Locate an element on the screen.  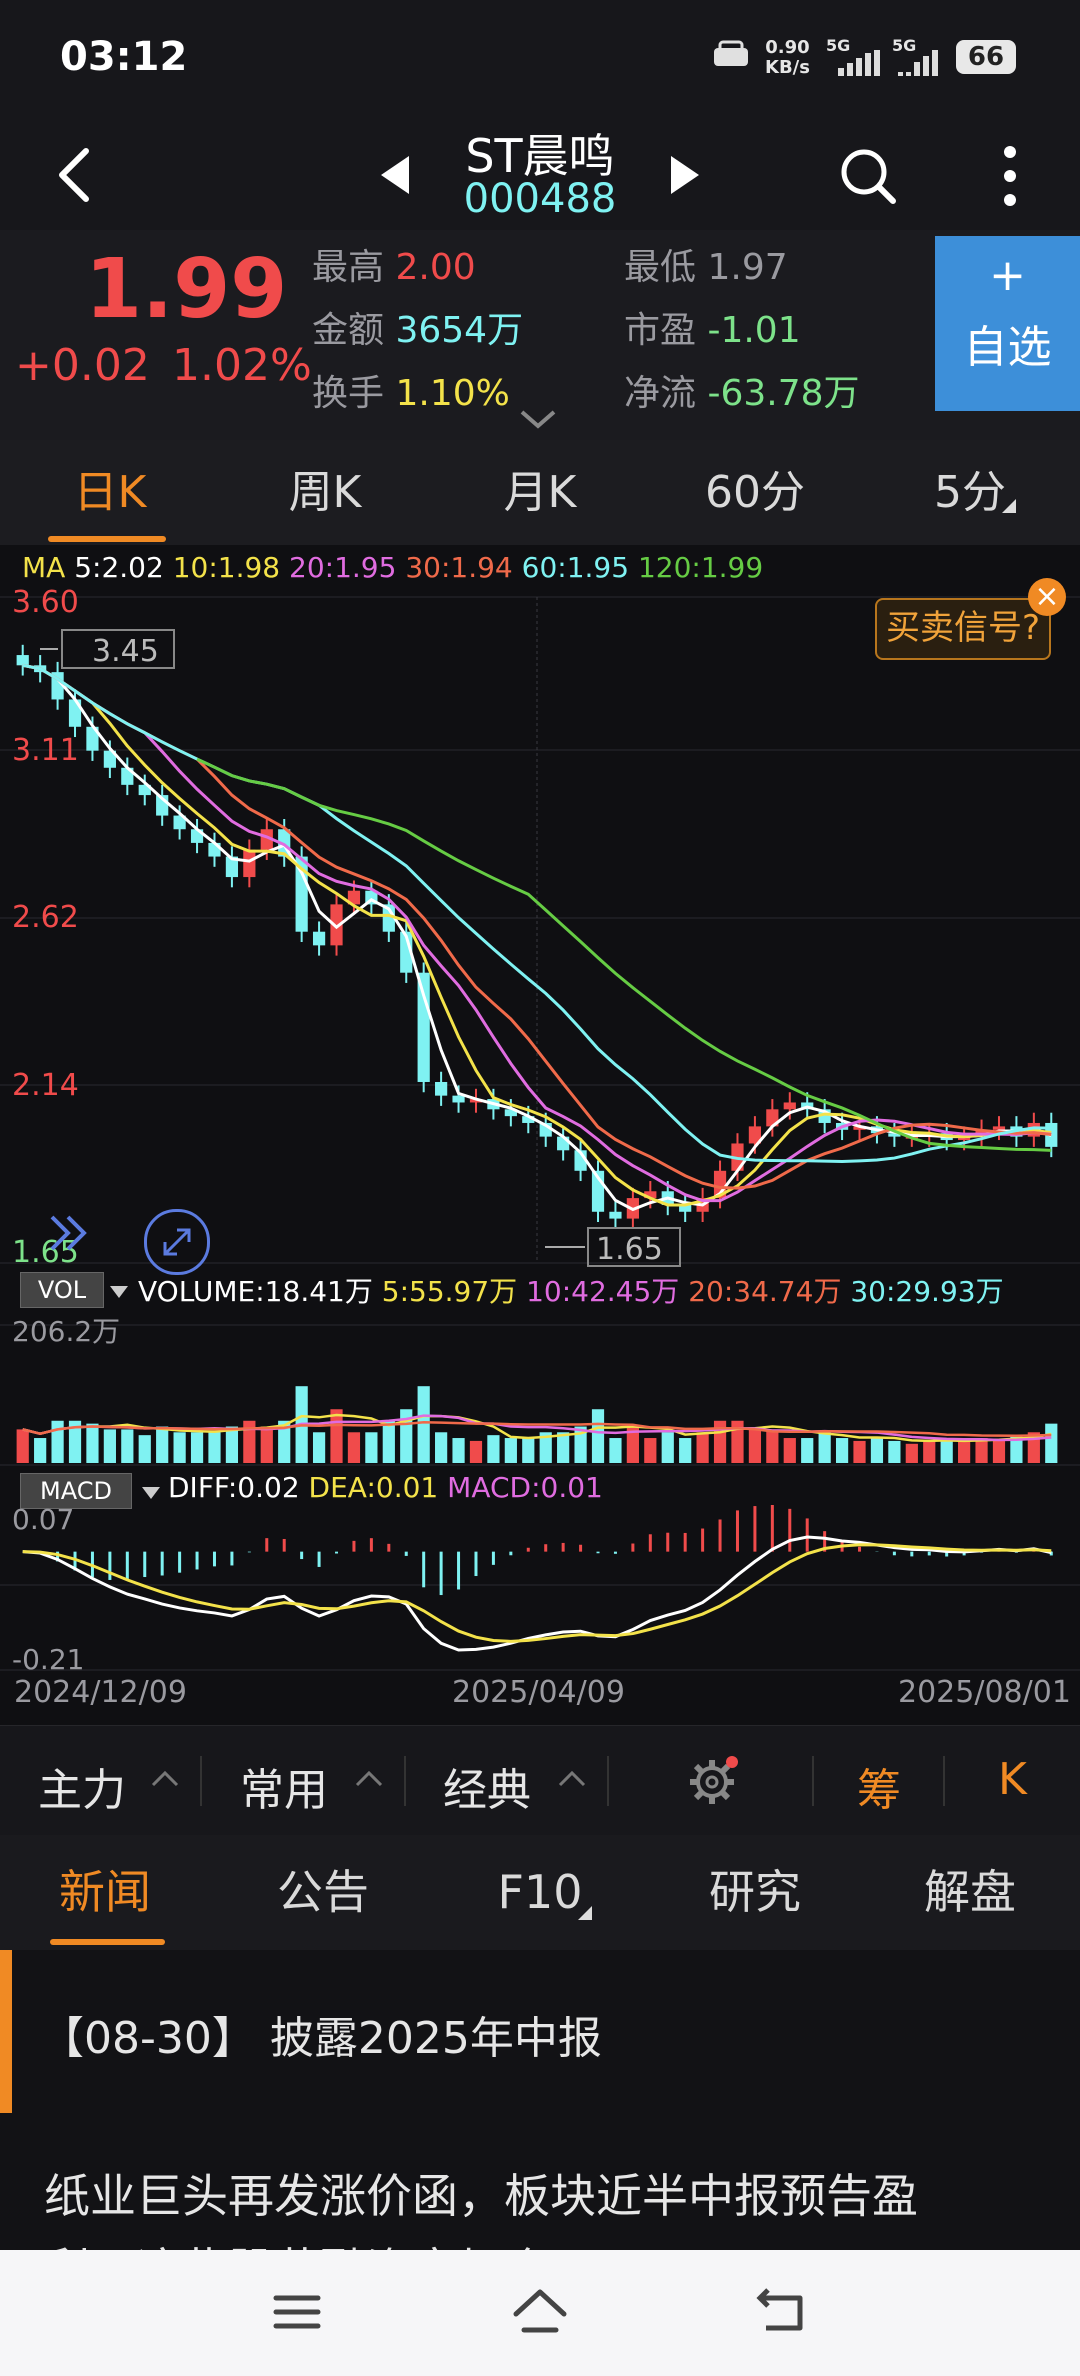
amount-stat: 金额 3654万 is located at coordinates (418, 330).